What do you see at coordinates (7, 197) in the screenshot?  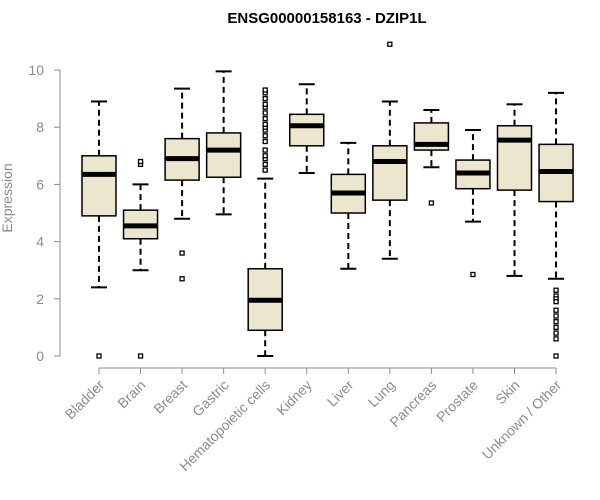 I see `y-axis-label: Expression` at bounding box center [7, 197].